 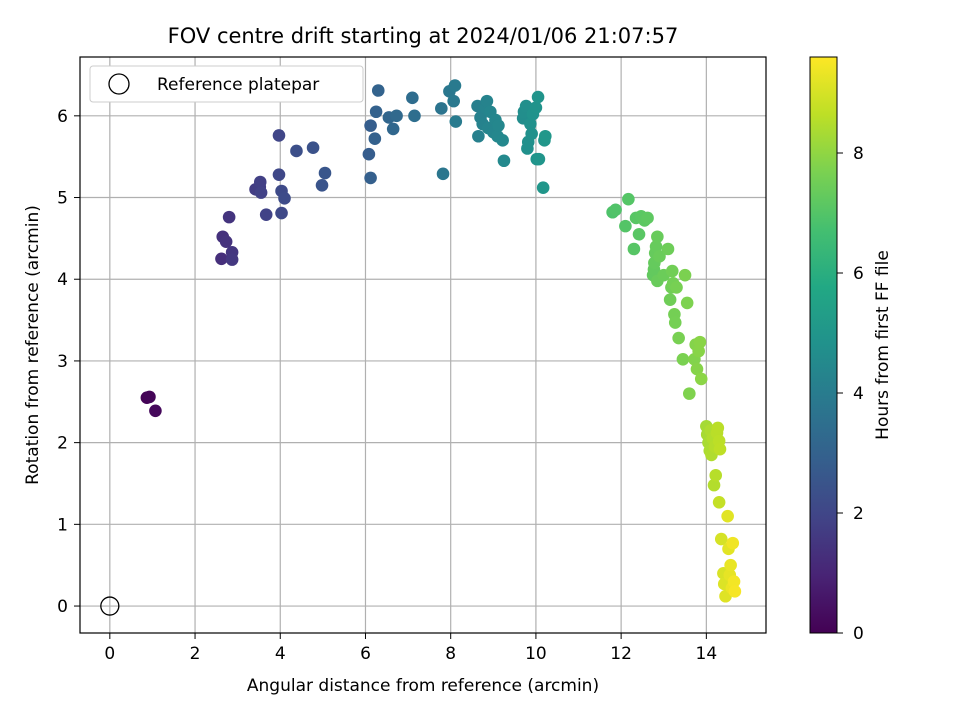 I want to click on y-axis-label: Rotation from reference (arcmin), so click(x=33, y=345).